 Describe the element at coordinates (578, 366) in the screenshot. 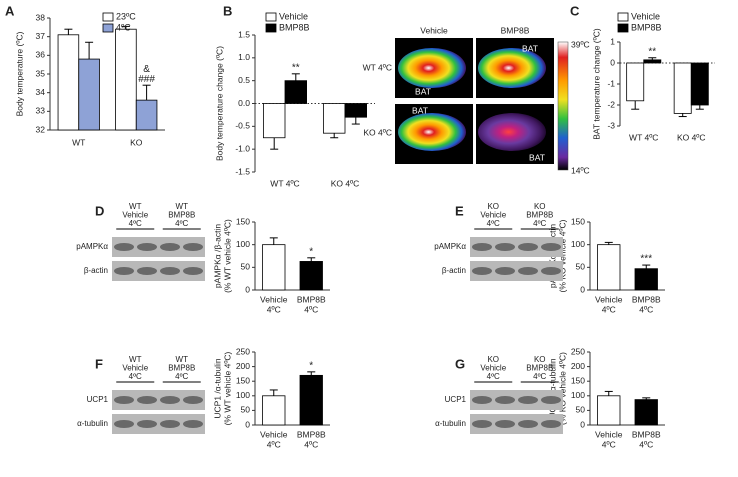

I see `y-tick-label: 200` at that location.